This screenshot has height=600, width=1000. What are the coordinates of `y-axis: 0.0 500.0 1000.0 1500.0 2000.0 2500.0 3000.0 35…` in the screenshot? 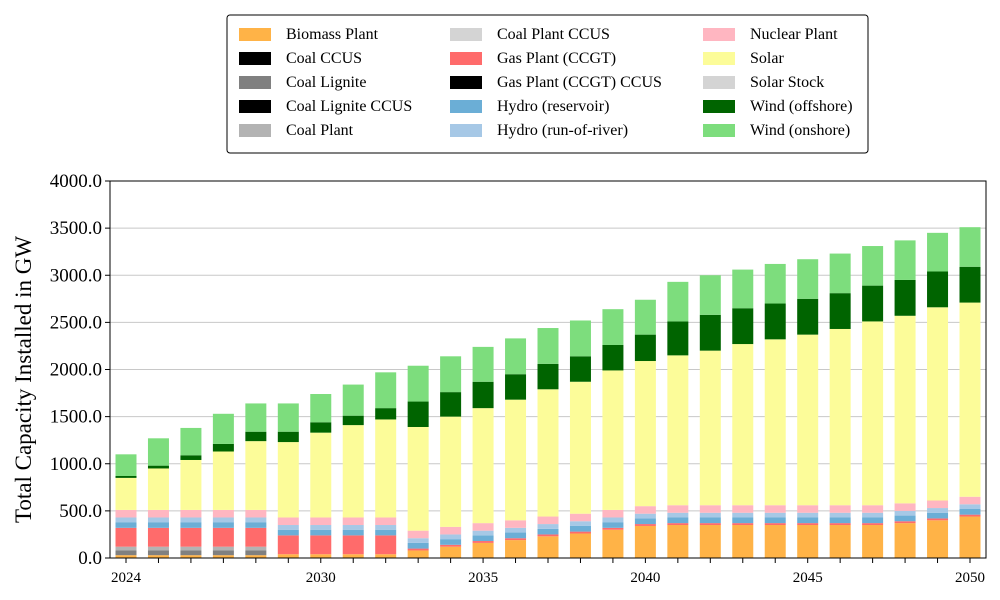 It's located at (80, 370).